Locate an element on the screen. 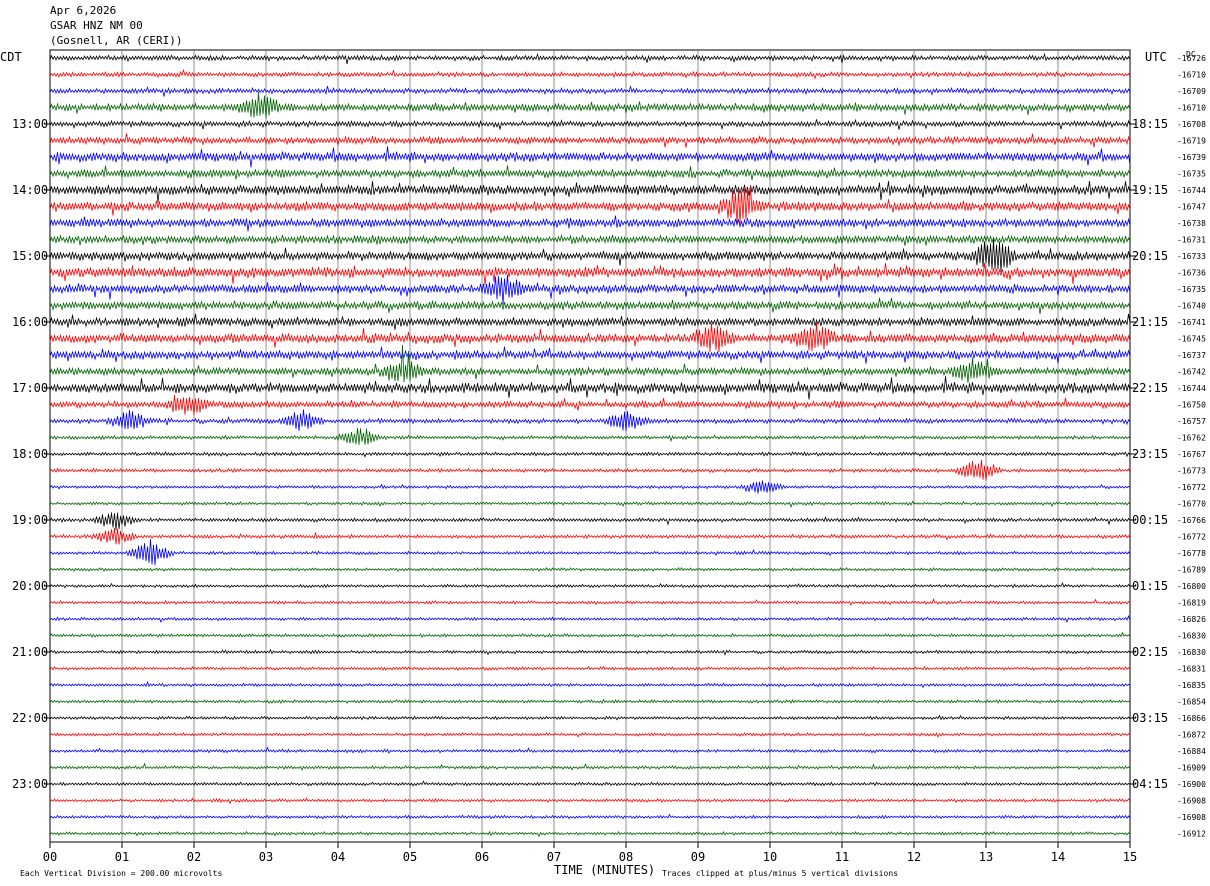  cdt-hour-label: 20:00 is located at coordinates (30, 586).